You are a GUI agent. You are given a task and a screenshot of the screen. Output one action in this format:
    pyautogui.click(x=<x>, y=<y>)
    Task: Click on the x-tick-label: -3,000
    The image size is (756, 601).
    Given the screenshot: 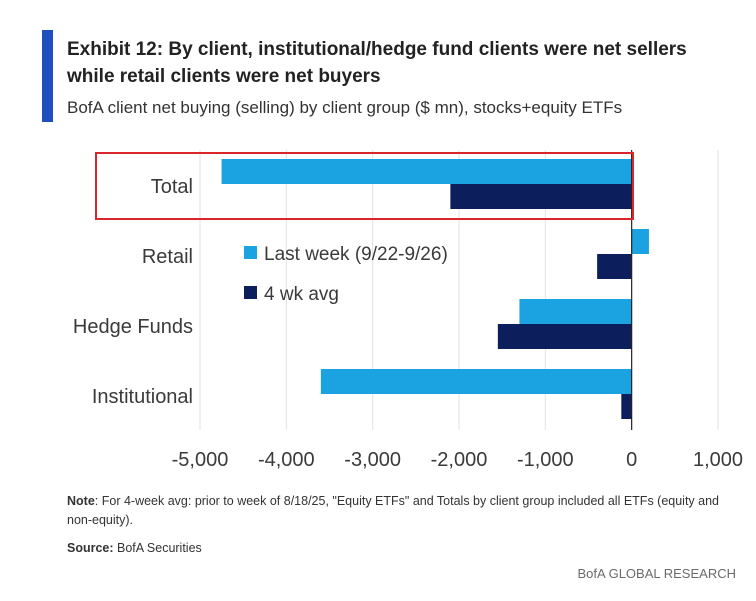 What is the action you would take?
    pyautogui.click(x=372, y=460)
    